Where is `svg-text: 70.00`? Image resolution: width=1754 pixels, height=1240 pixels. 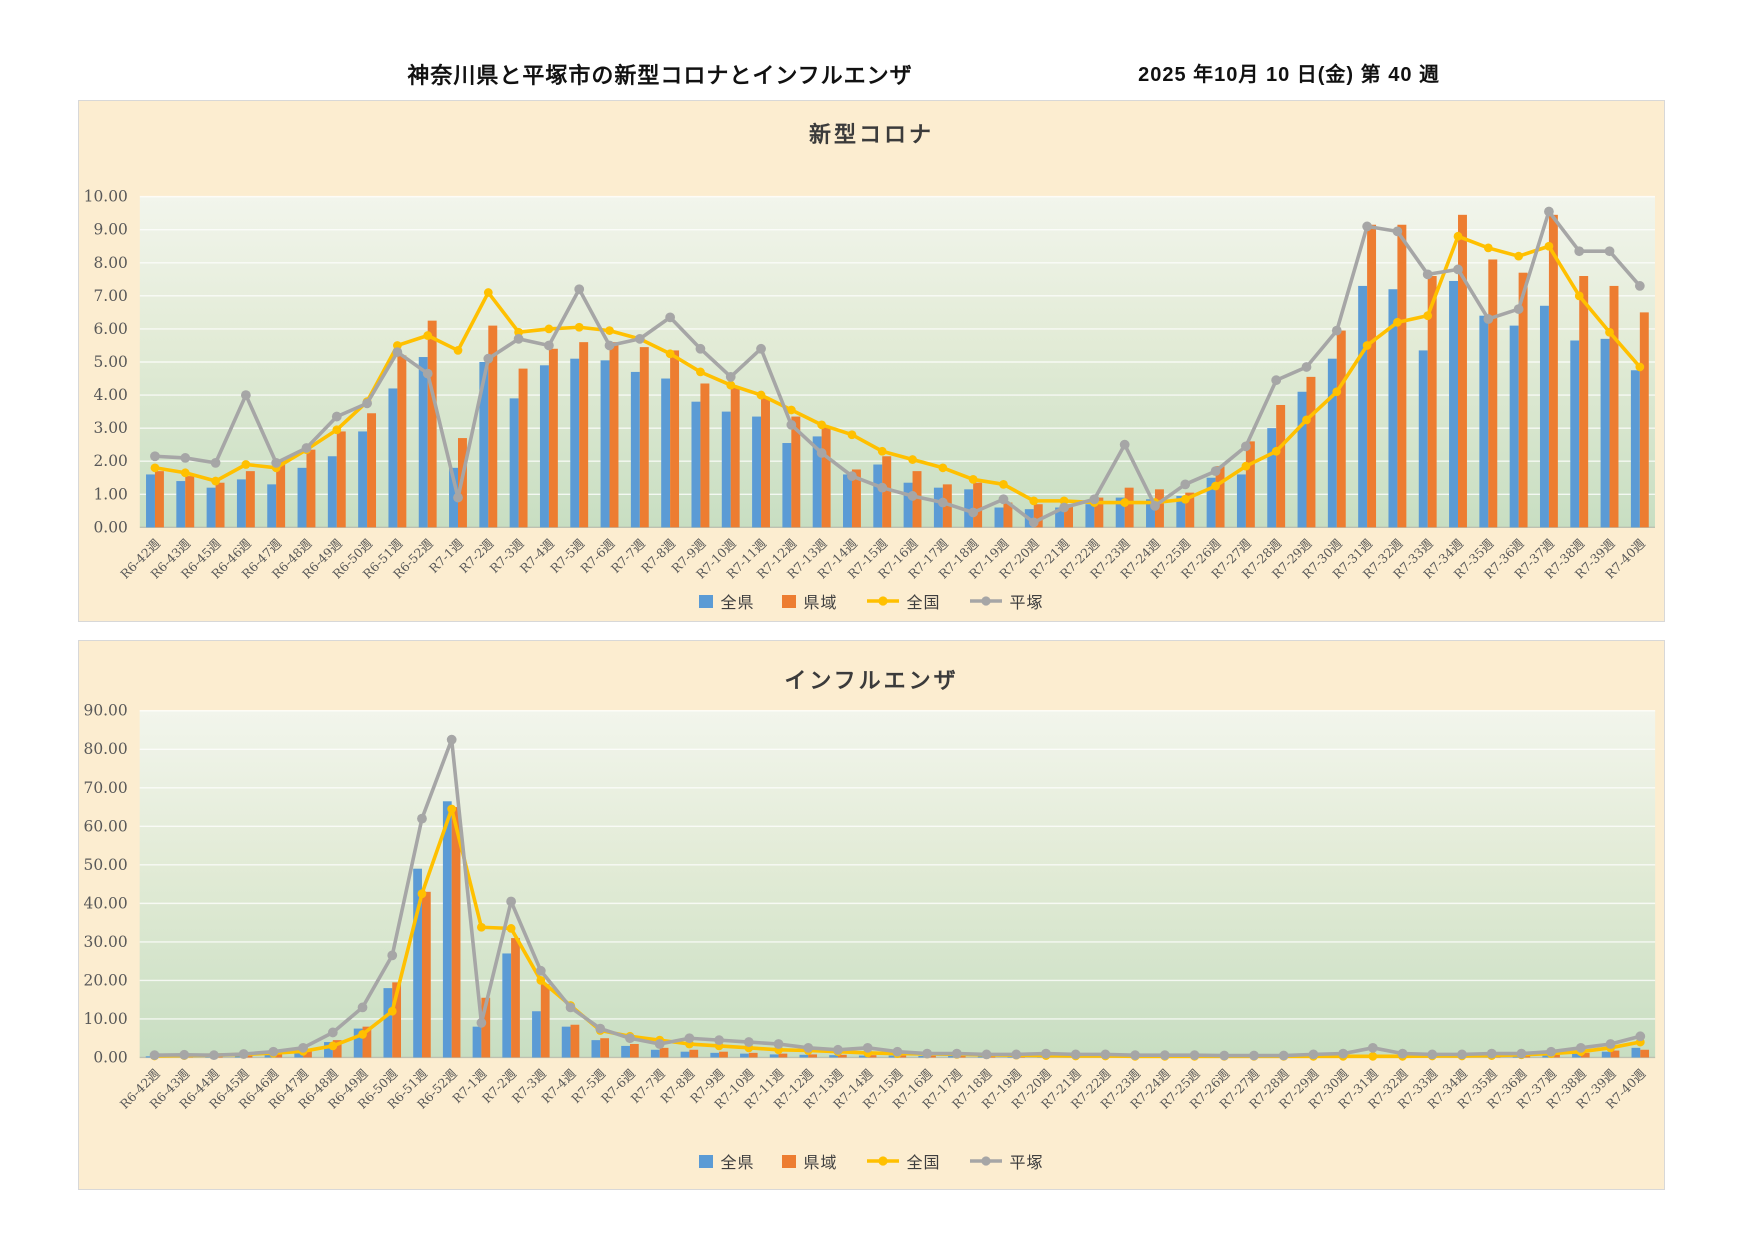
svg-text: 70.00 is located at coordinates (106, 788).